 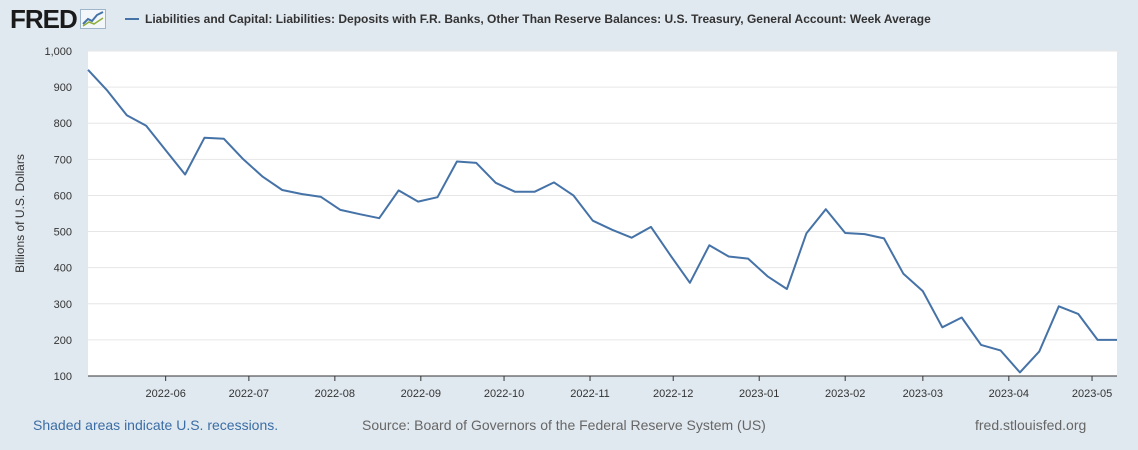 What do you see at coordinates (20, 213) in the screenshot?
I see `y-axis-title: Billions of U.S. Dollars` at bounding box center [20, 213].